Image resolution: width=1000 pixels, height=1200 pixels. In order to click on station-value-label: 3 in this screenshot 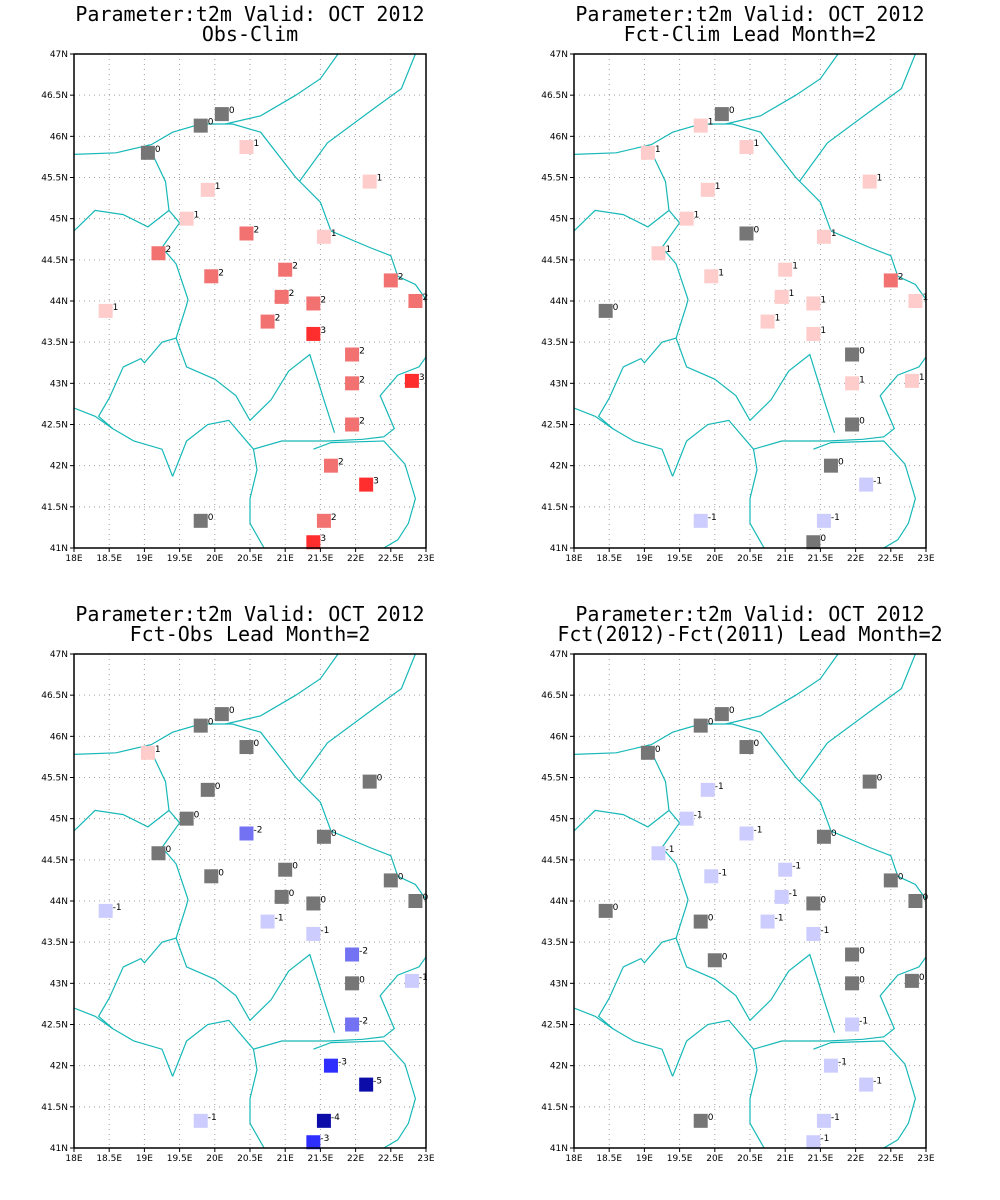, I will do `click(323, 539)`.